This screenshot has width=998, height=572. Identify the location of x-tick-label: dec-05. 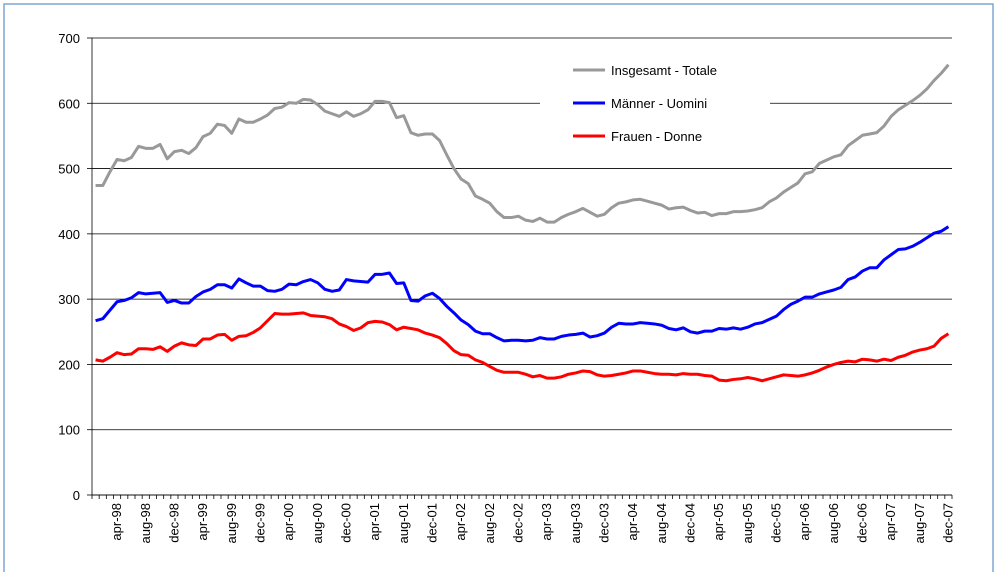
(775, 523).